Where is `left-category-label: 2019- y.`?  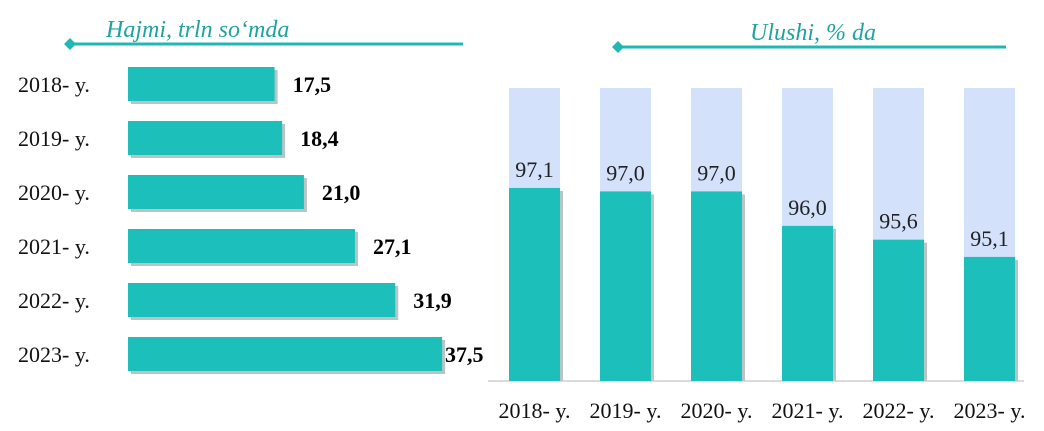 left-category-label: 2019- y. is located at coordinates (54, 138).